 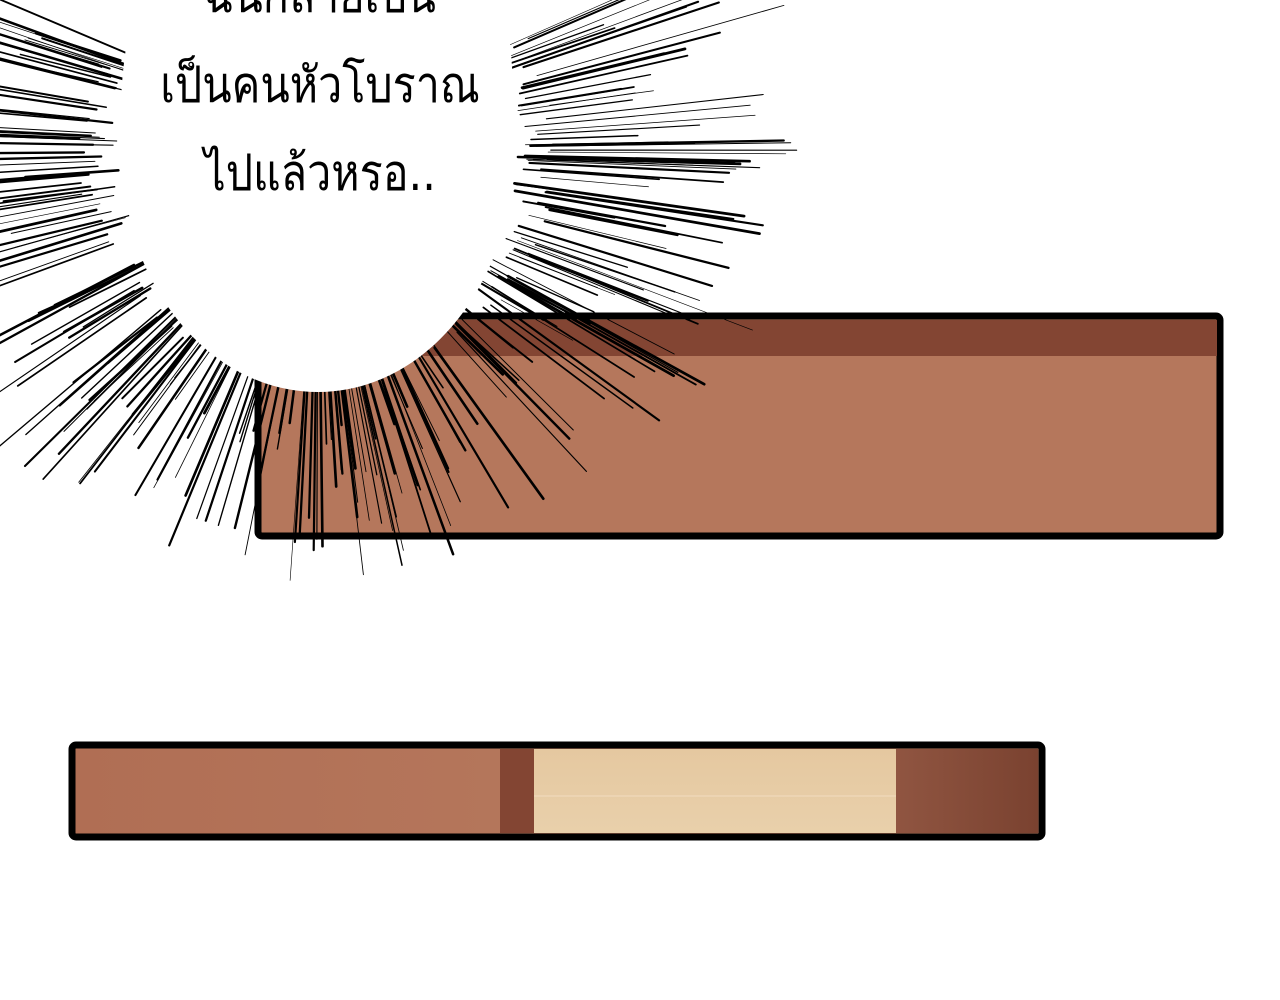 I want to click on dialogue-line-3: ไปแล้วหรอ.., so click(x=320, y=173).